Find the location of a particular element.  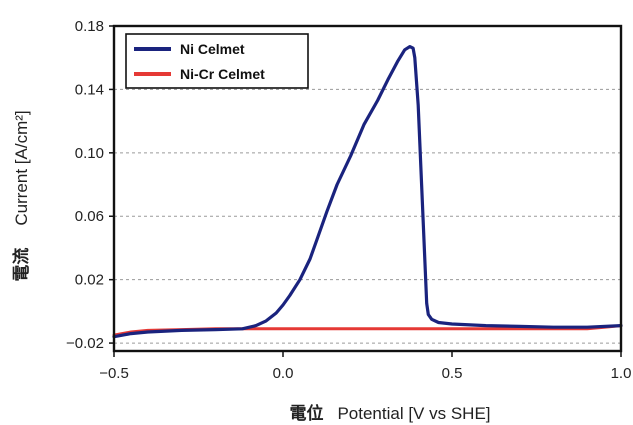

x-axis-label-en: Potential [V vs SHE] is located at coordinates (413, 413).